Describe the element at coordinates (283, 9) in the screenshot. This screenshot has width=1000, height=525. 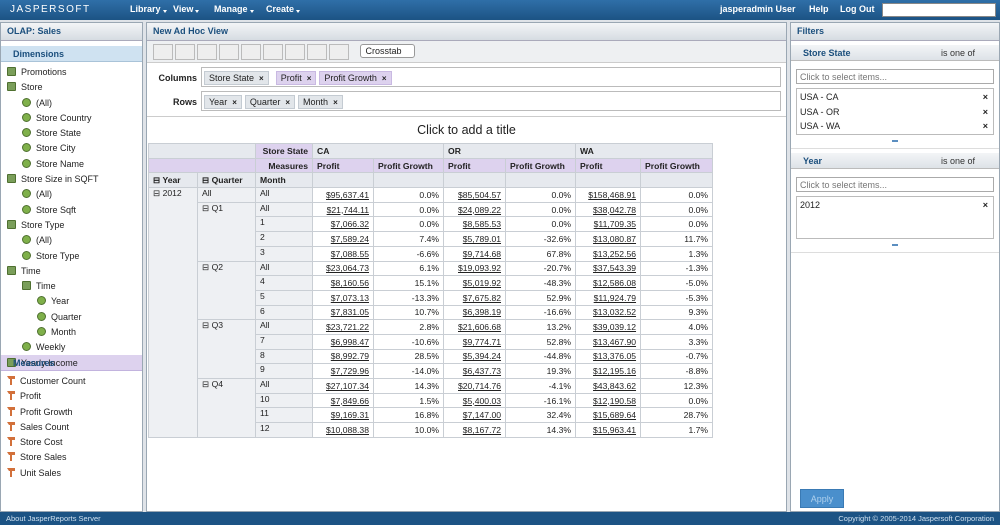
I see `menu-item: Create` at that location.